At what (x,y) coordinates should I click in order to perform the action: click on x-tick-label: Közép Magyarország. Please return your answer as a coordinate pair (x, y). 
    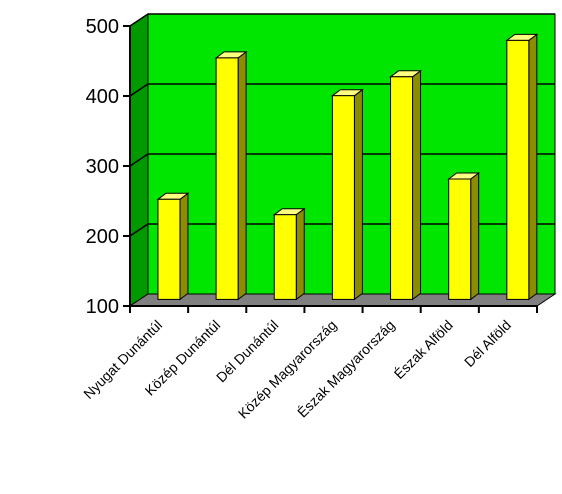
    Looking at the image, I should click on (287, 369).